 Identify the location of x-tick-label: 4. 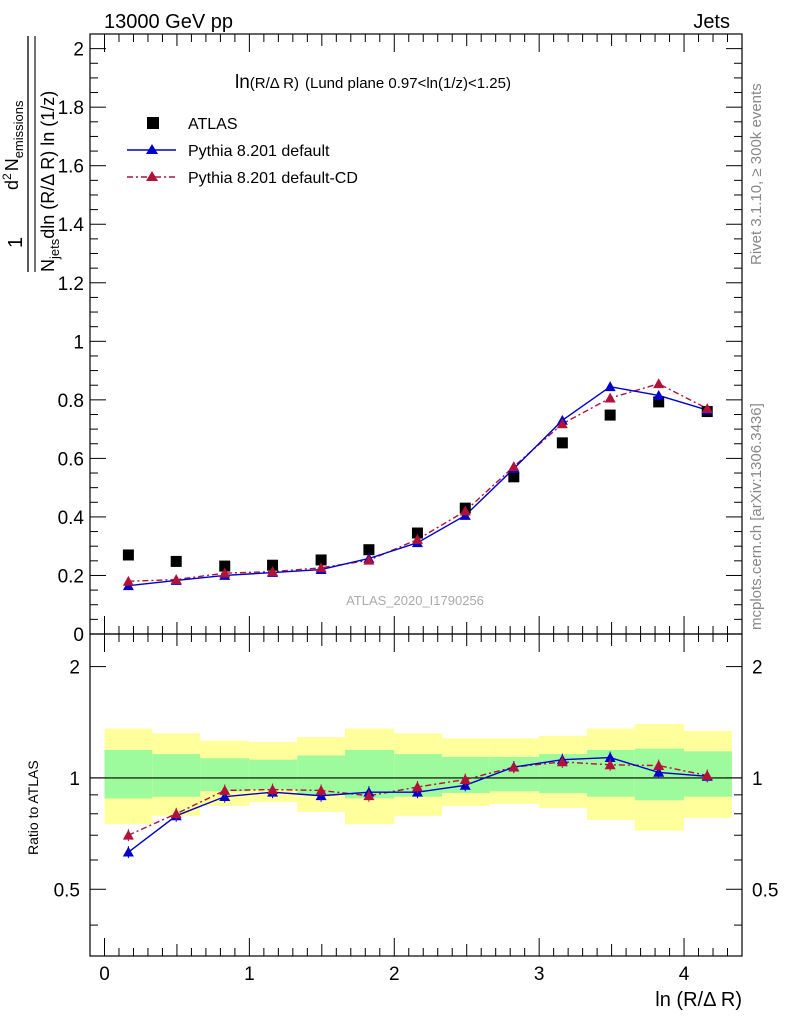
(684, 974).